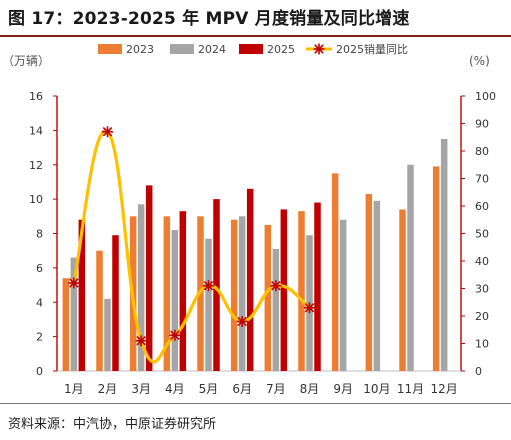  Describe the element at coordinates (39, 234) in the screenshot. I see `y-left-tick-label: 8` at that location.